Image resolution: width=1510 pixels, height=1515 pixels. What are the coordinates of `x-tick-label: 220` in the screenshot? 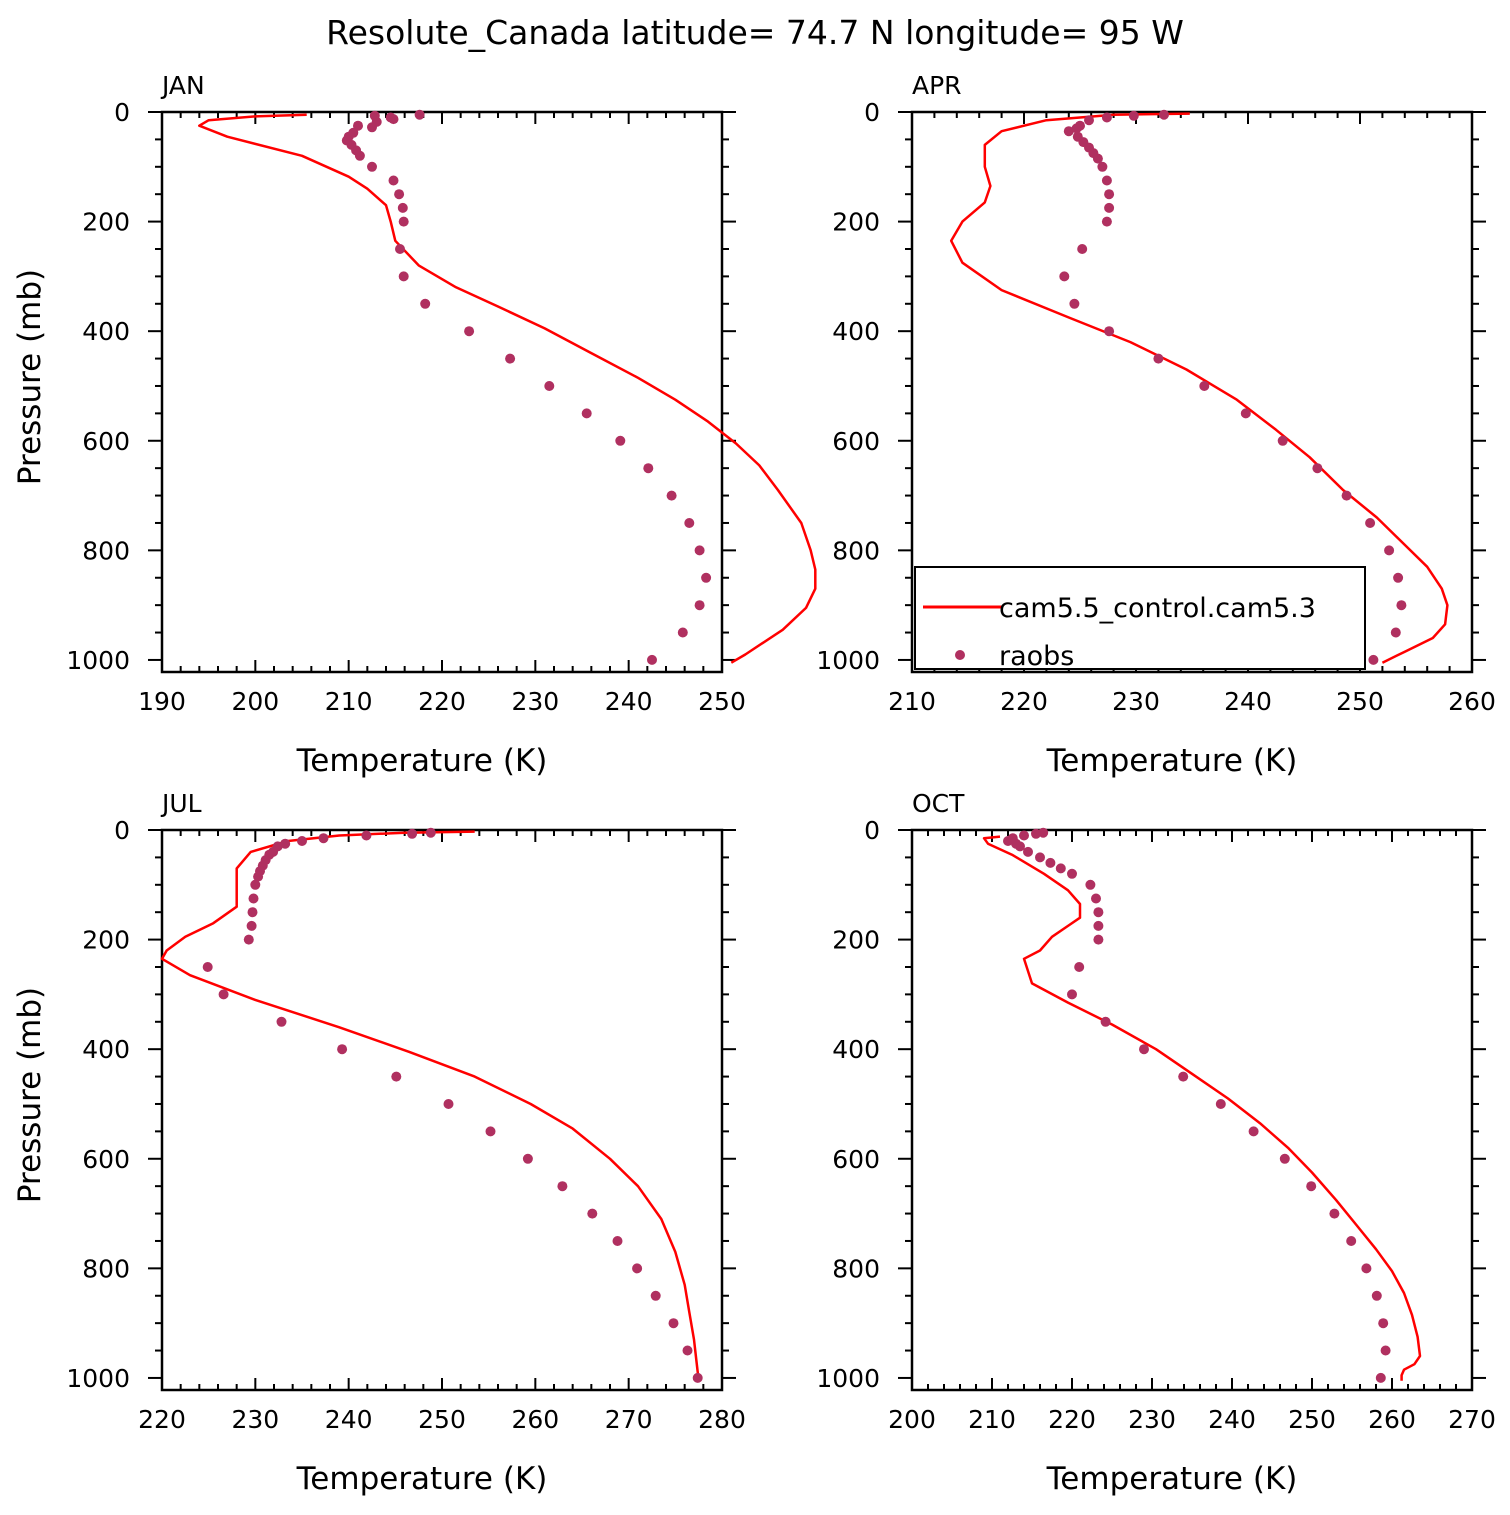 It's located at (1024, 701).